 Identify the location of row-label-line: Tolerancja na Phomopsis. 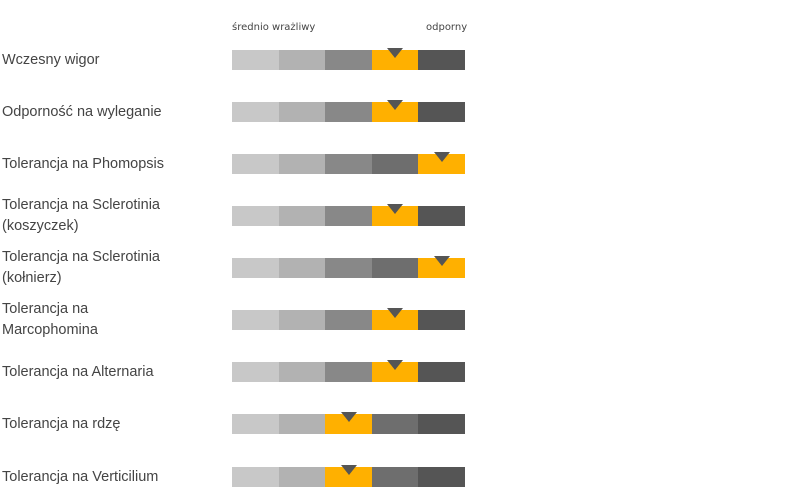
(83, 163).